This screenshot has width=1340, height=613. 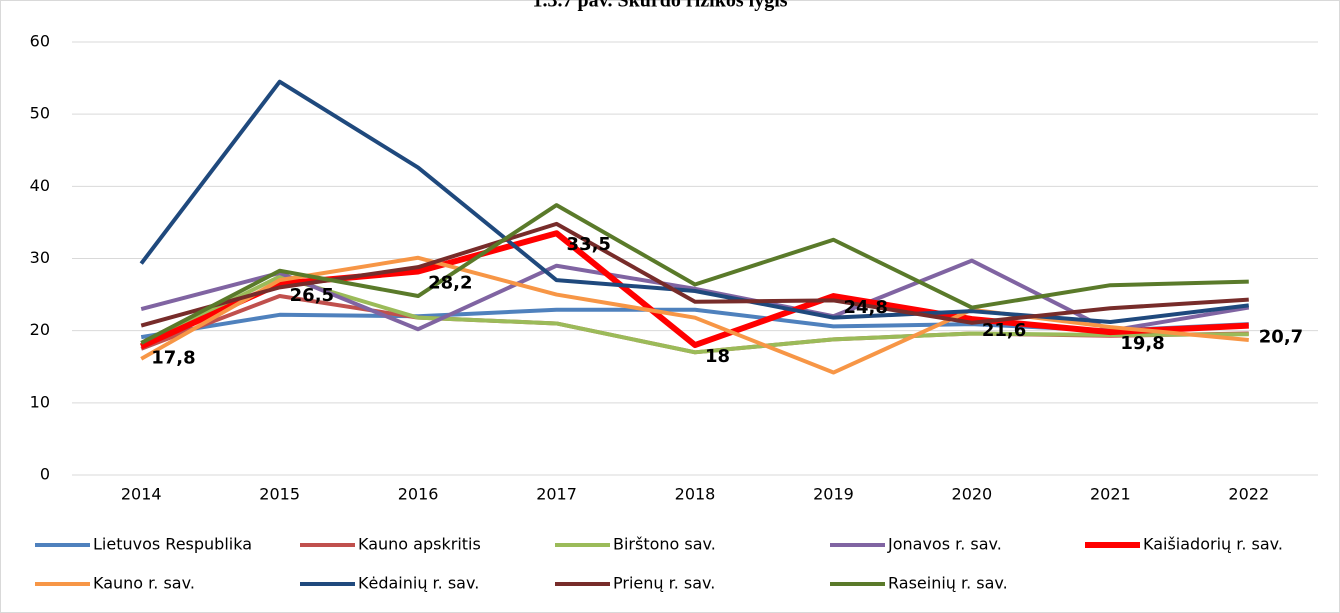 I want to click on series-line, so click(x=695, y=295).